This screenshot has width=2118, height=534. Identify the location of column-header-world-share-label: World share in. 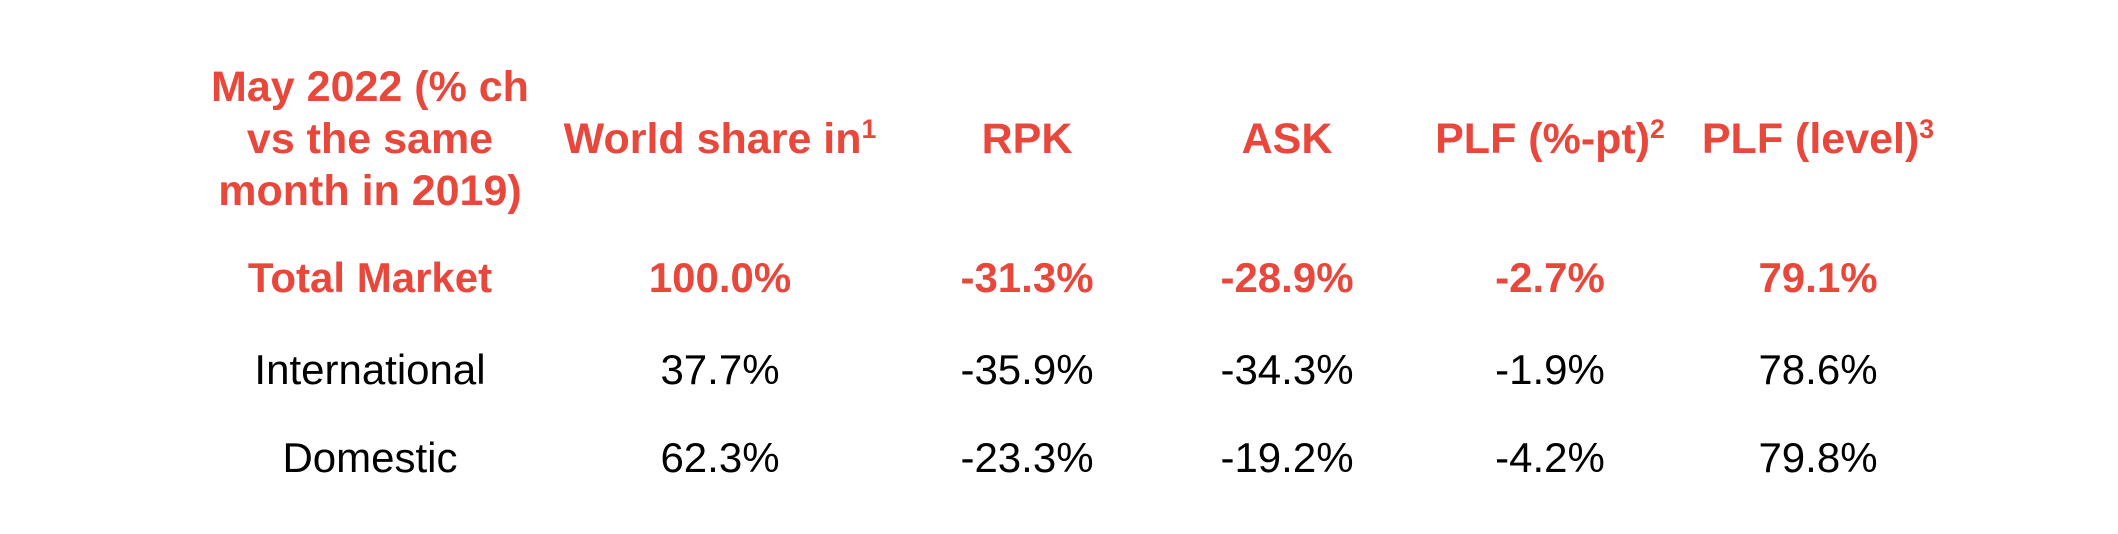
(712, 139).